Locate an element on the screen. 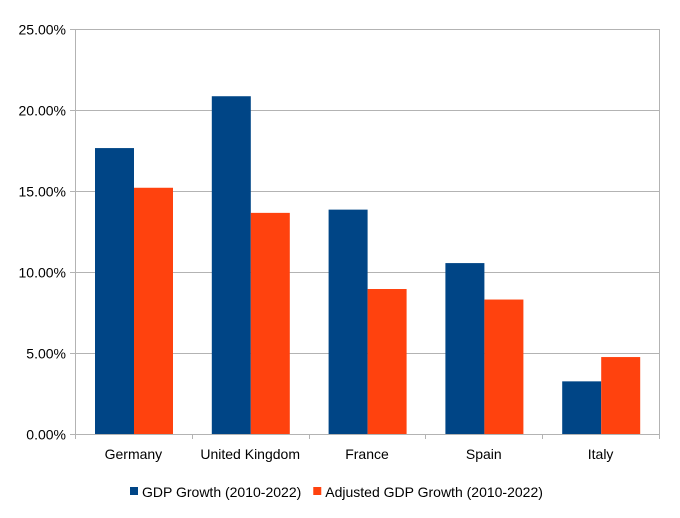  bar-1-spain is located at coordinates (504, 366).